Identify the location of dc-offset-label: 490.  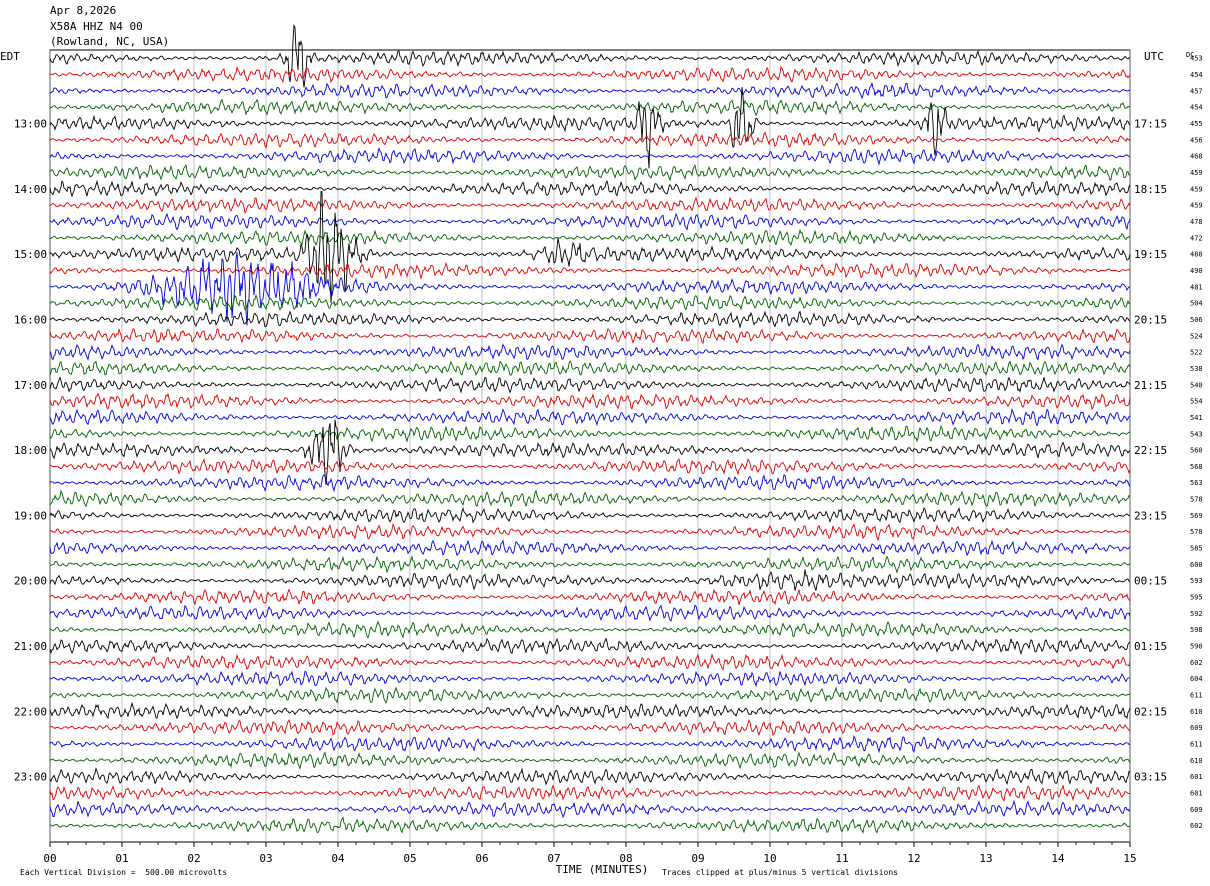
(1196, 271).